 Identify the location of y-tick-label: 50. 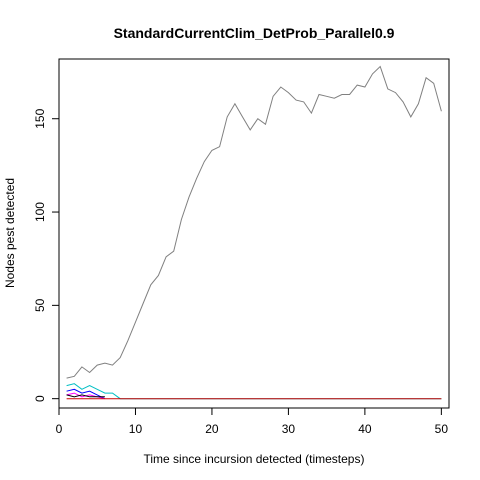
(40, 305).